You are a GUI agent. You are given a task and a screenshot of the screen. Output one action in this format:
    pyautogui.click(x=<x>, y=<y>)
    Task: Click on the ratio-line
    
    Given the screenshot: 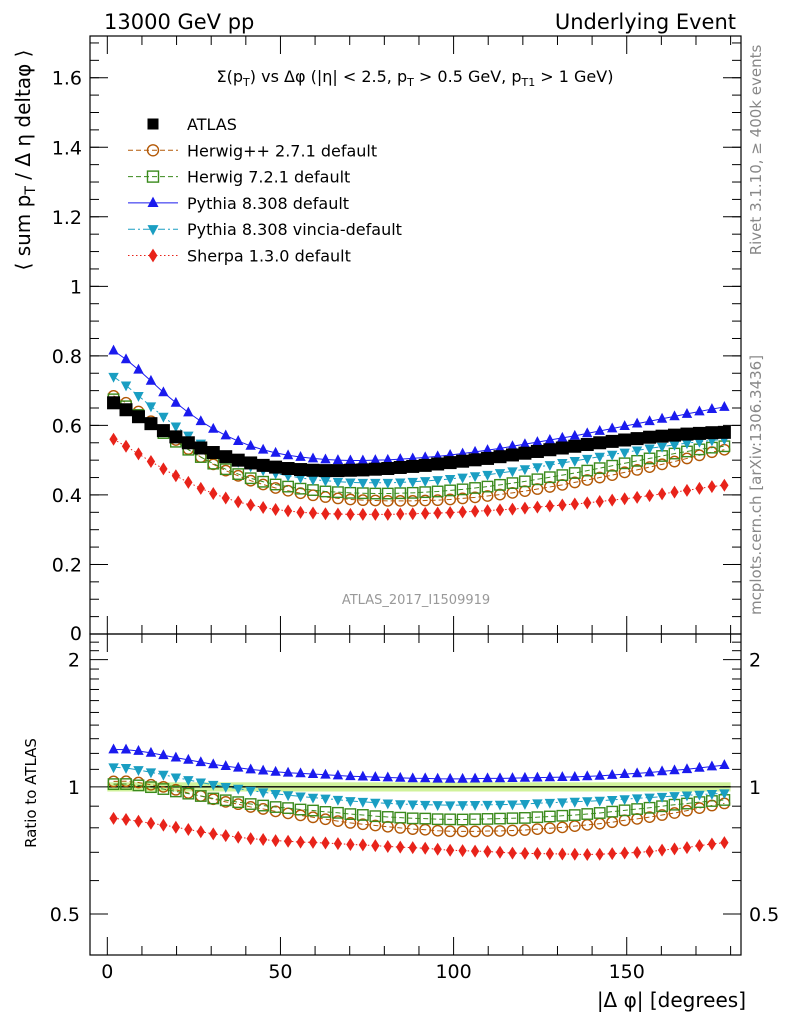 What is the action you would take?
    pyautogui.click(x=419, y=836)
    